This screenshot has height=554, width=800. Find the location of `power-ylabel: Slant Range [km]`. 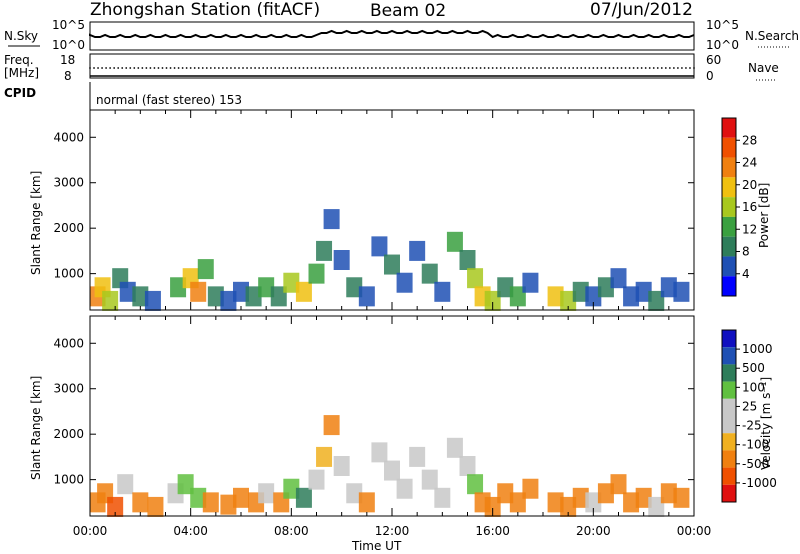

power-ylabel: Slant Range [km] is located at coordinates (36, 223).